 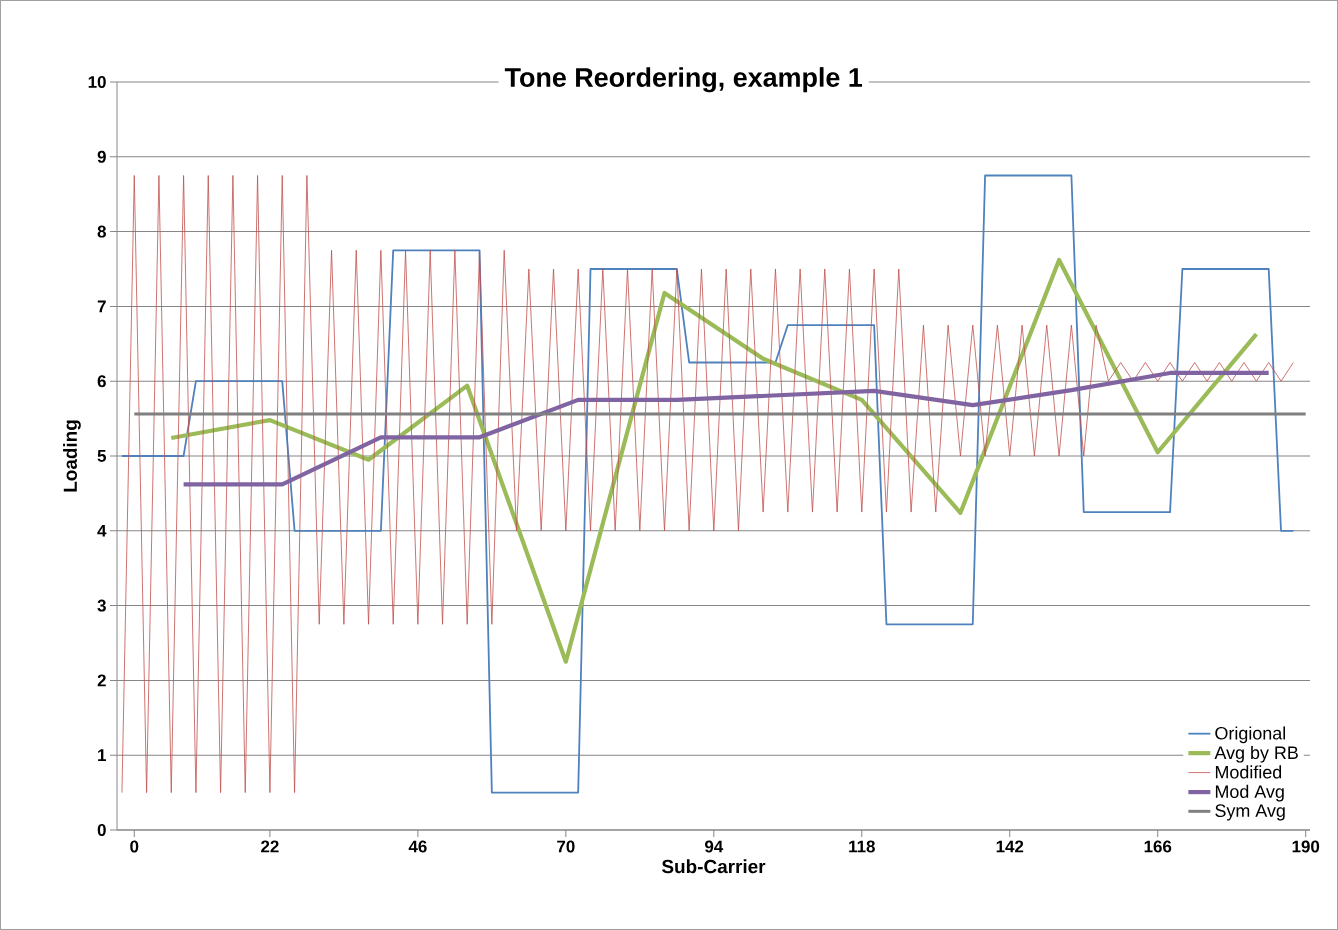 What do you see at coordinates (566, 846) in the screenshot?
I see `x-tick-label: 70` at bounding box center [566, 846].